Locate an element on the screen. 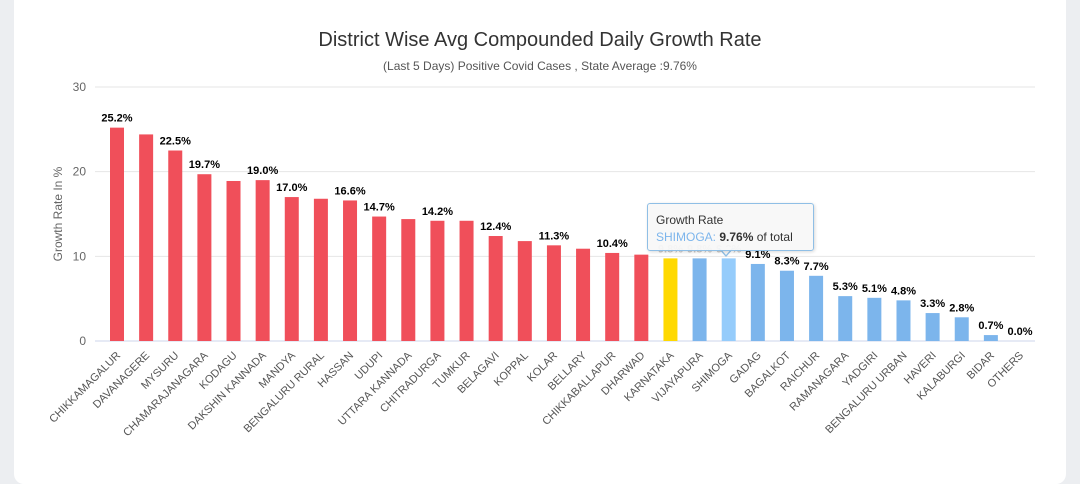 This screenshot has height=484, width=1080. tooltip-arrow-fill is located at coordinates (726, 251).